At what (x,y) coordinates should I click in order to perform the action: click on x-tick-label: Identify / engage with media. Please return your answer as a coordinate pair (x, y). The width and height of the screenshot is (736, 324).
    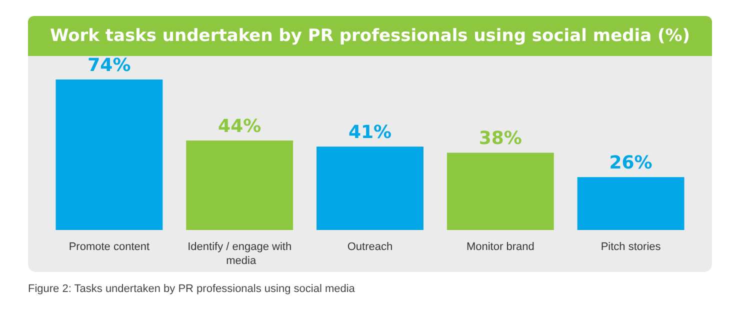
    Looking at the image, I should click on (240, 254).